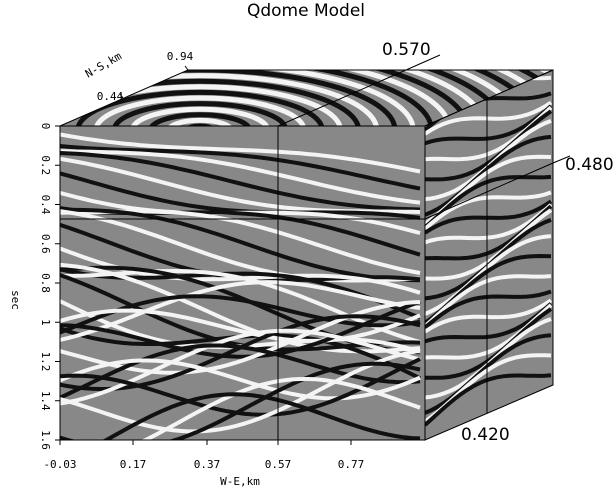 The height and width of the screenshot is (495, 613). Describe the element at coordinates (45, 165) in the screenshot. I see `y-tick-label: 0.2` at that location.